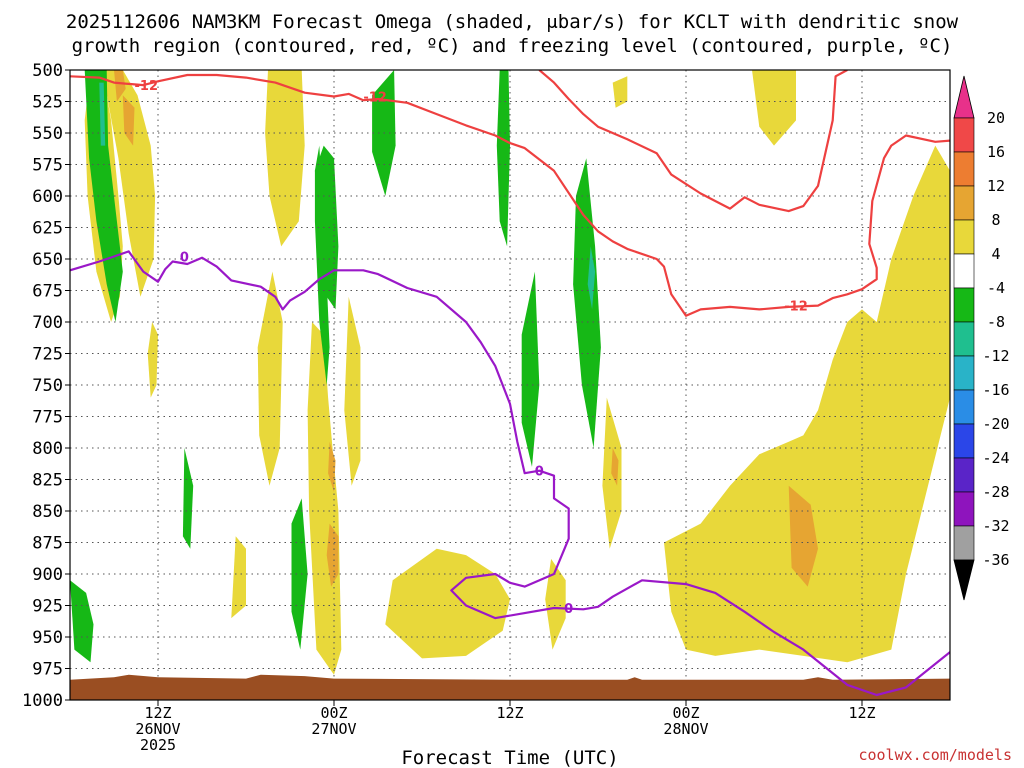 The width and height of the screenshot is (1024, 768). What do you see at coordinates (510, 687) in the screenshot?
I see `terrain-fill` at bounding box center [510, 687].